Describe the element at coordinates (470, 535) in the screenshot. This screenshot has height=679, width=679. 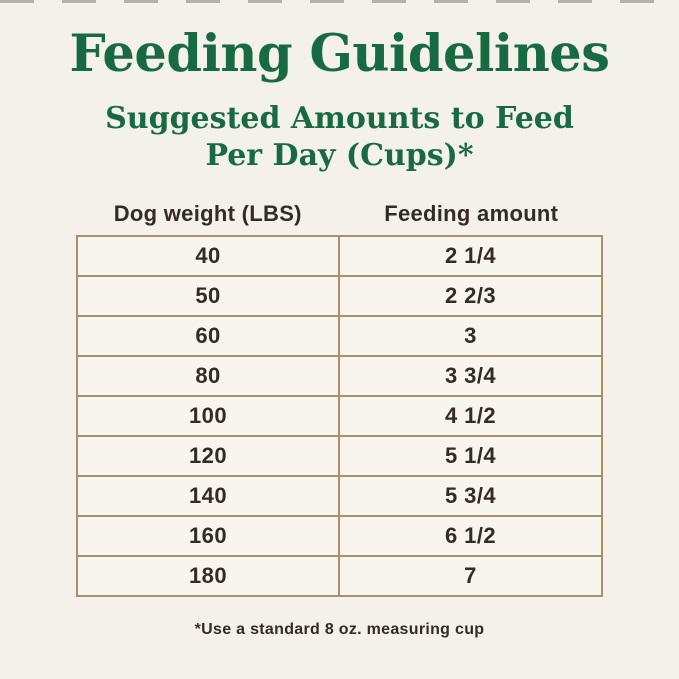
I see `feeding-amount-cell: 6 1/2` at that location.